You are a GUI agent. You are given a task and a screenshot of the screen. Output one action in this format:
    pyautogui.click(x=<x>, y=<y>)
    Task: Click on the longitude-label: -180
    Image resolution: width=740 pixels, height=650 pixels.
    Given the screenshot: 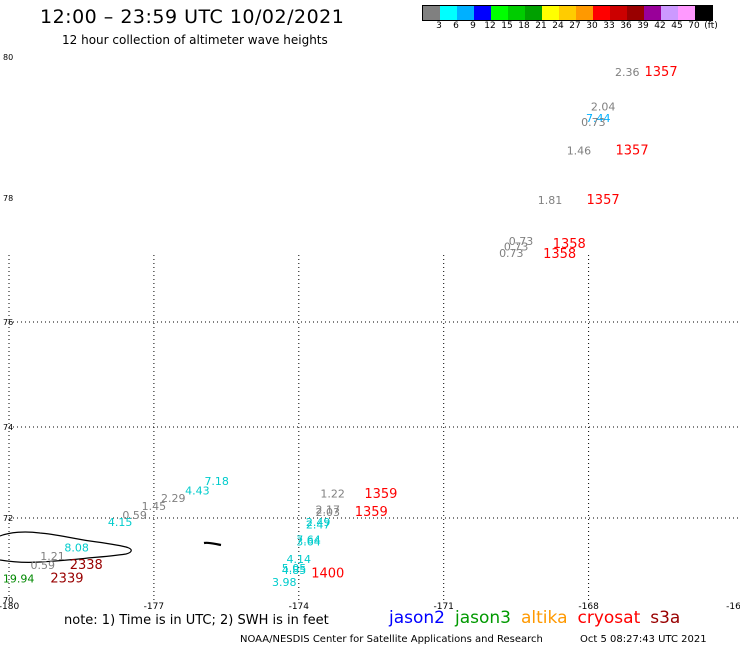 What is the action you would take?
    pyautogui.click(x=9, y=607)
    